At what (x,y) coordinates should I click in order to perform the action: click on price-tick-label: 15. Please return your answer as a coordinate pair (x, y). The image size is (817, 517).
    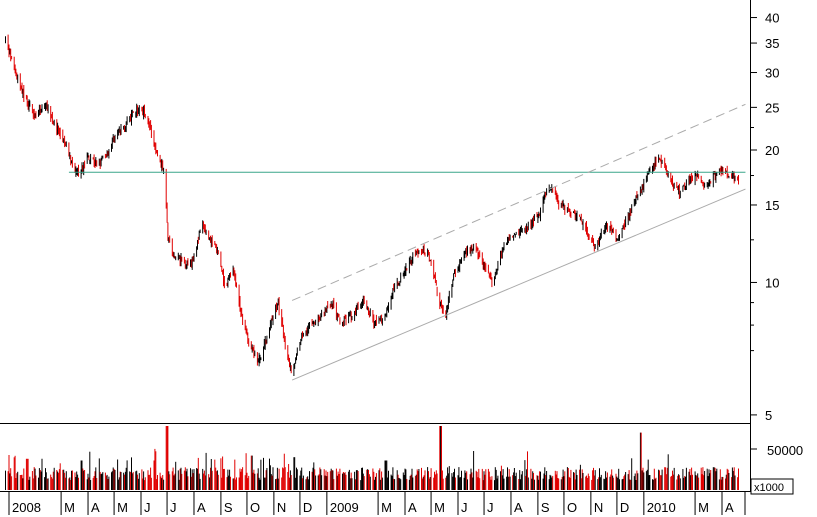
    Looking at the image, I should click on (772, 205).